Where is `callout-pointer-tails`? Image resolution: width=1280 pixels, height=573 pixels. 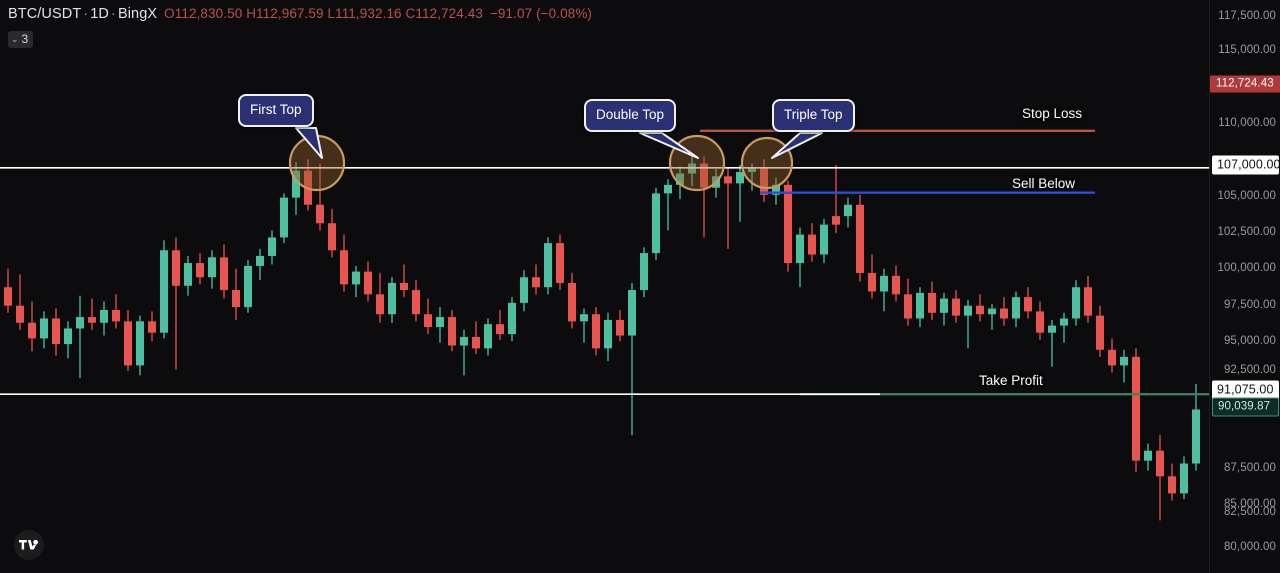 callout-pointer-tails is located at coordinates (559, 143).